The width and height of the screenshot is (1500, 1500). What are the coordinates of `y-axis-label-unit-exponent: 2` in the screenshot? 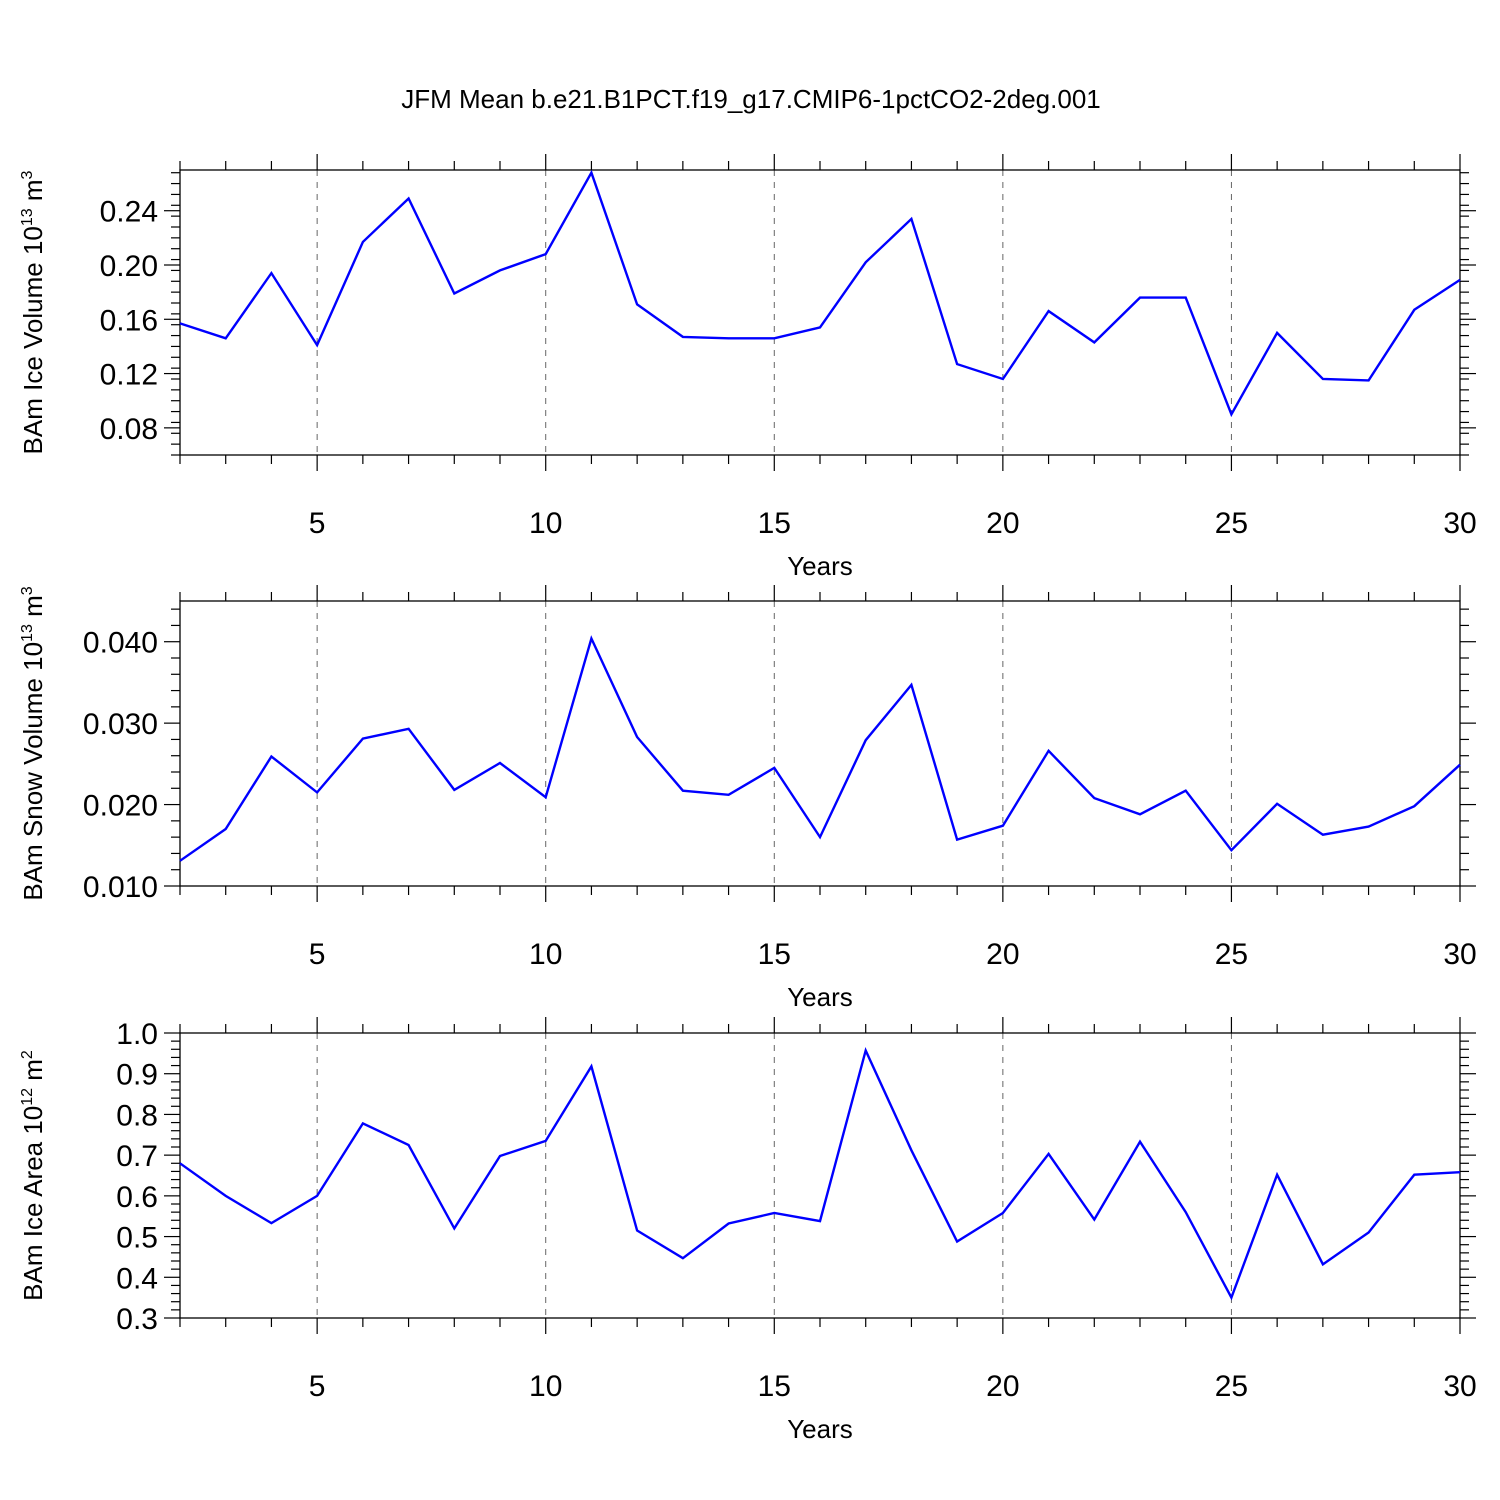 It's located at (27, 1054).